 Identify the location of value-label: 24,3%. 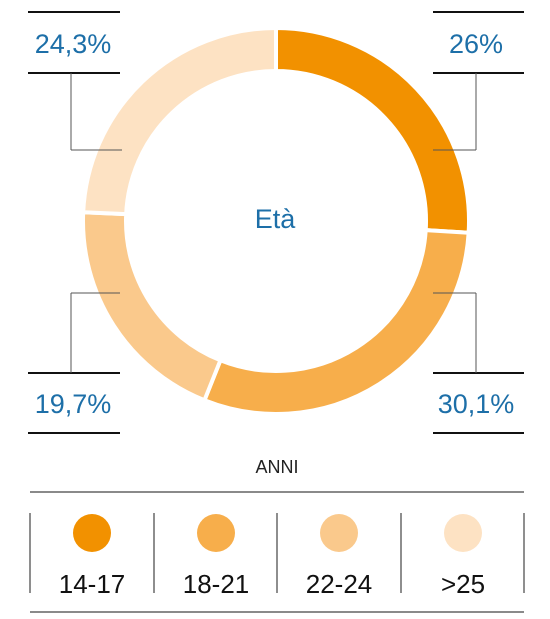
(73, 44).